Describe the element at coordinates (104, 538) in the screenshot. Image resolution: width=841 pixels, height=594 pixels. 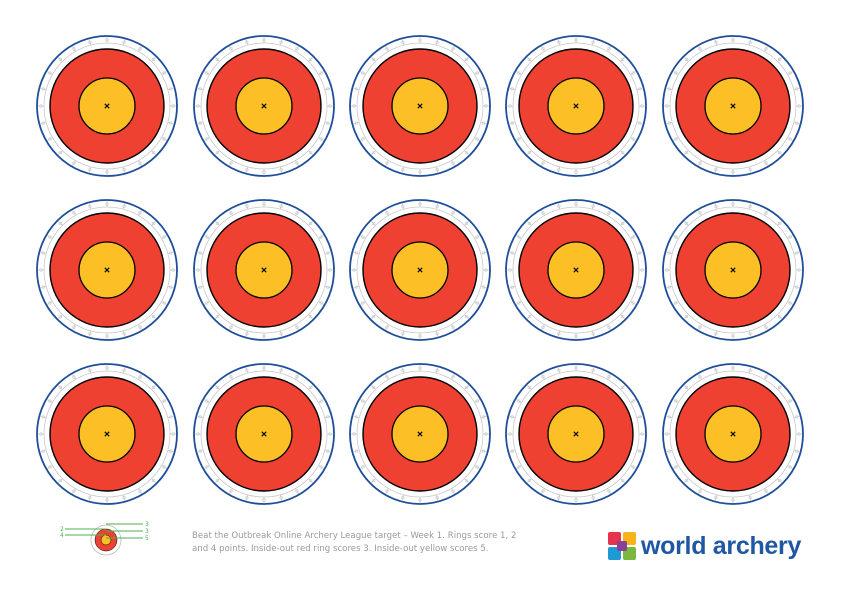
I see `scoring-legend: 2 4 3 3 5` at that location.